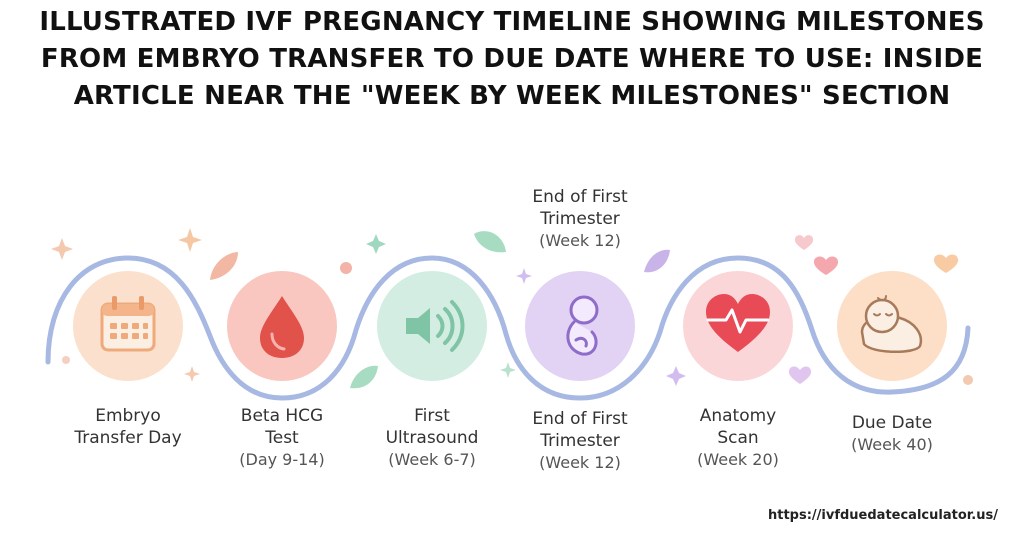 The image size is (1024, 536). I want to click on milestone-label-5: Anatomy Scan (Week 20), so click(738, 438).